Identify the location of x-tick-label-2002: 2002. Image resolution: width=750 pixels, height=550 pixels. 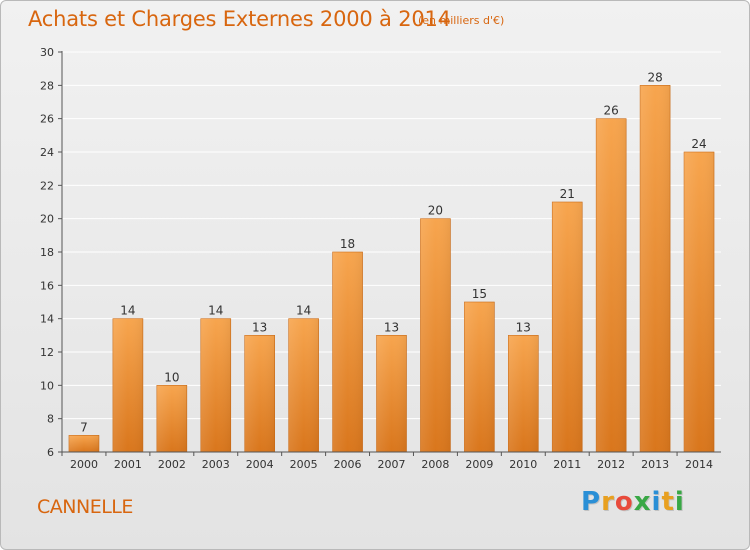
(172, 464).